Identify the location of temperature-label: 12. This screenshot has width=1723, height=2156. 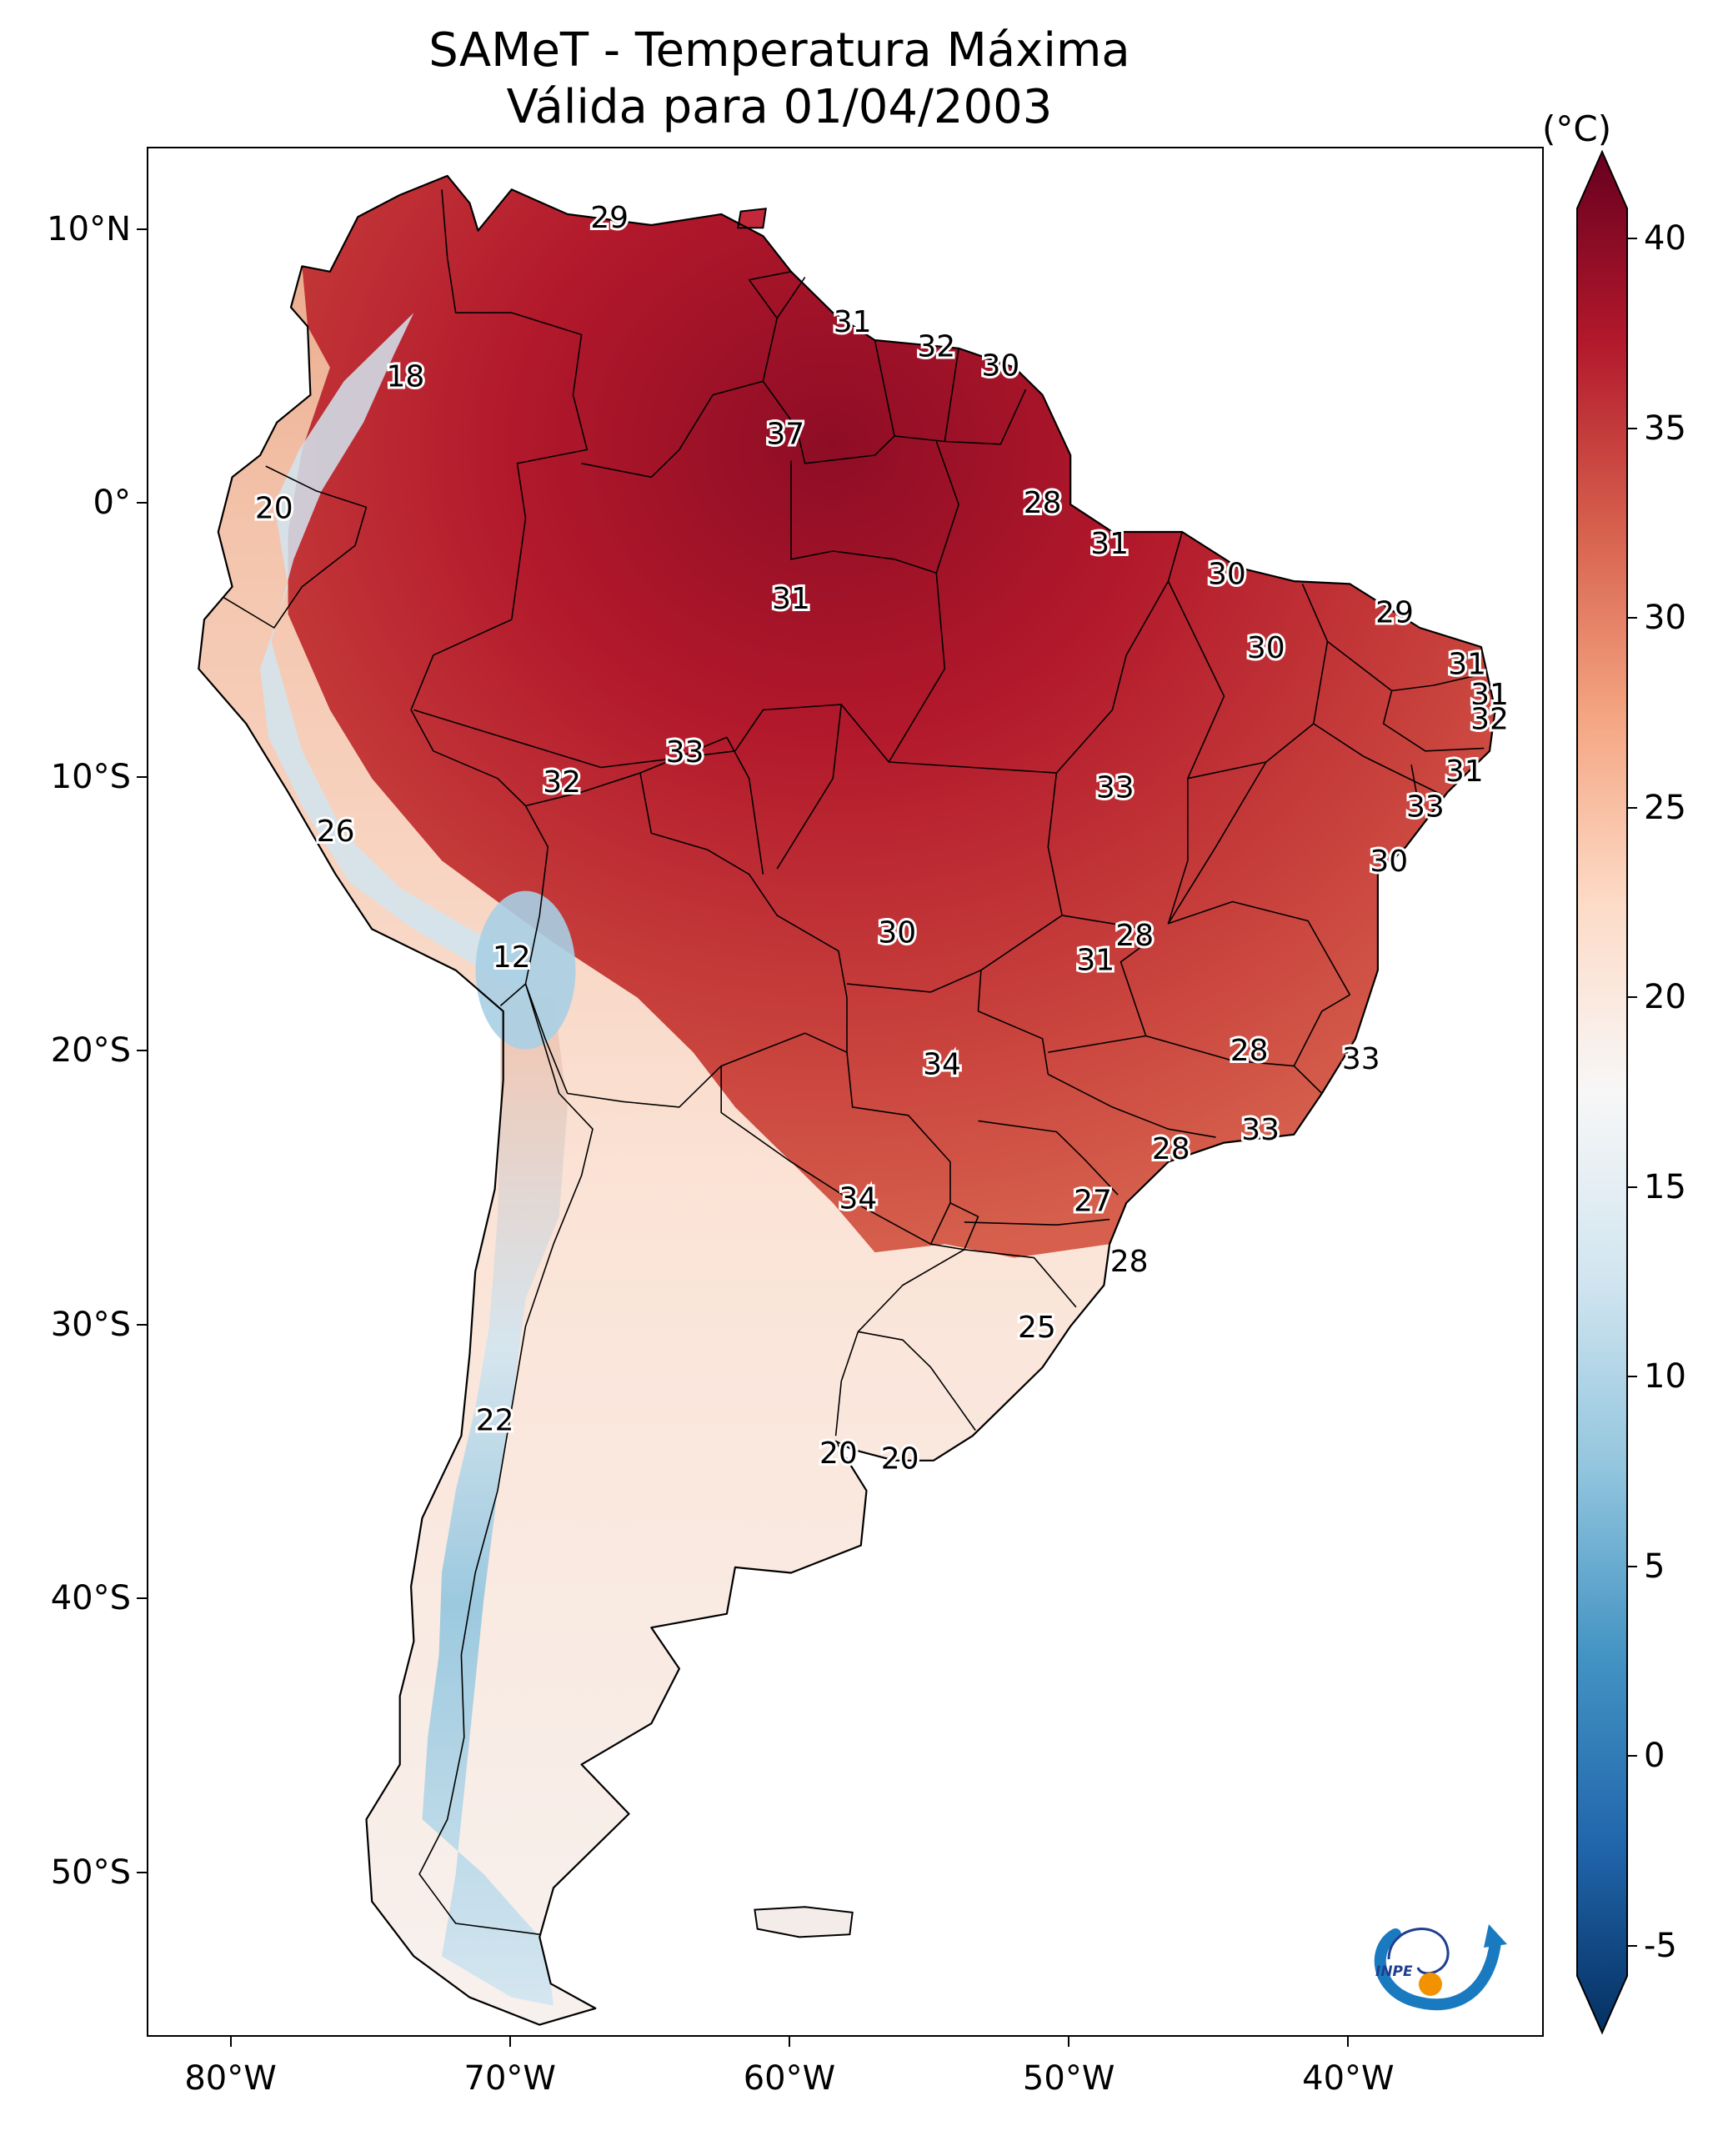
(512, 958).